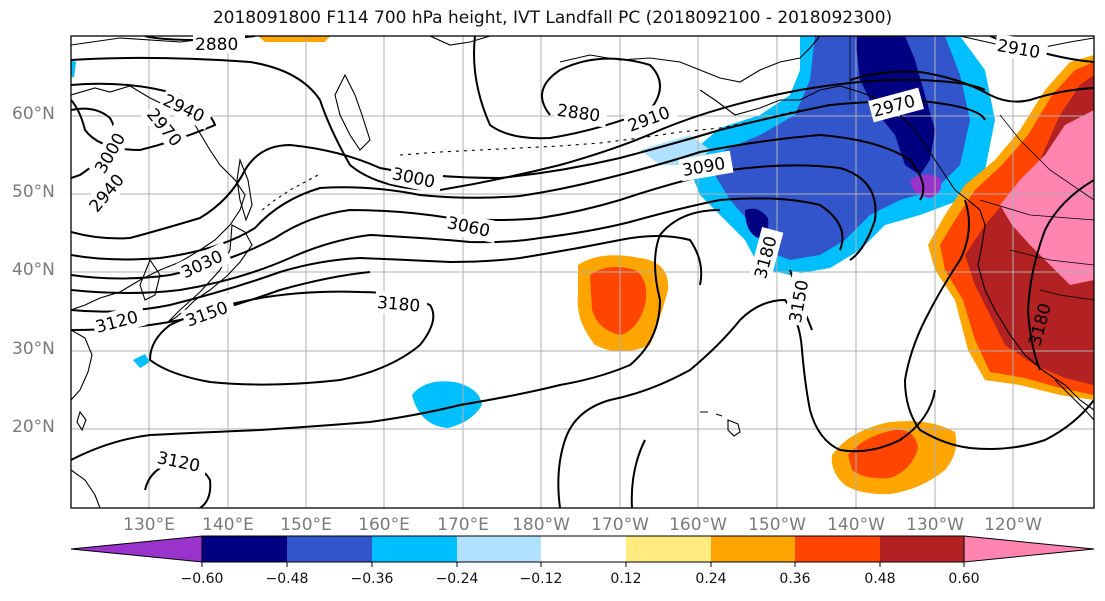 The height and width of the screenshot is (601, 1105). What do you see at coordinates (384, 525) in the screenshot?
I see `lon-label: 160°E` at bounding box center [384, 525].